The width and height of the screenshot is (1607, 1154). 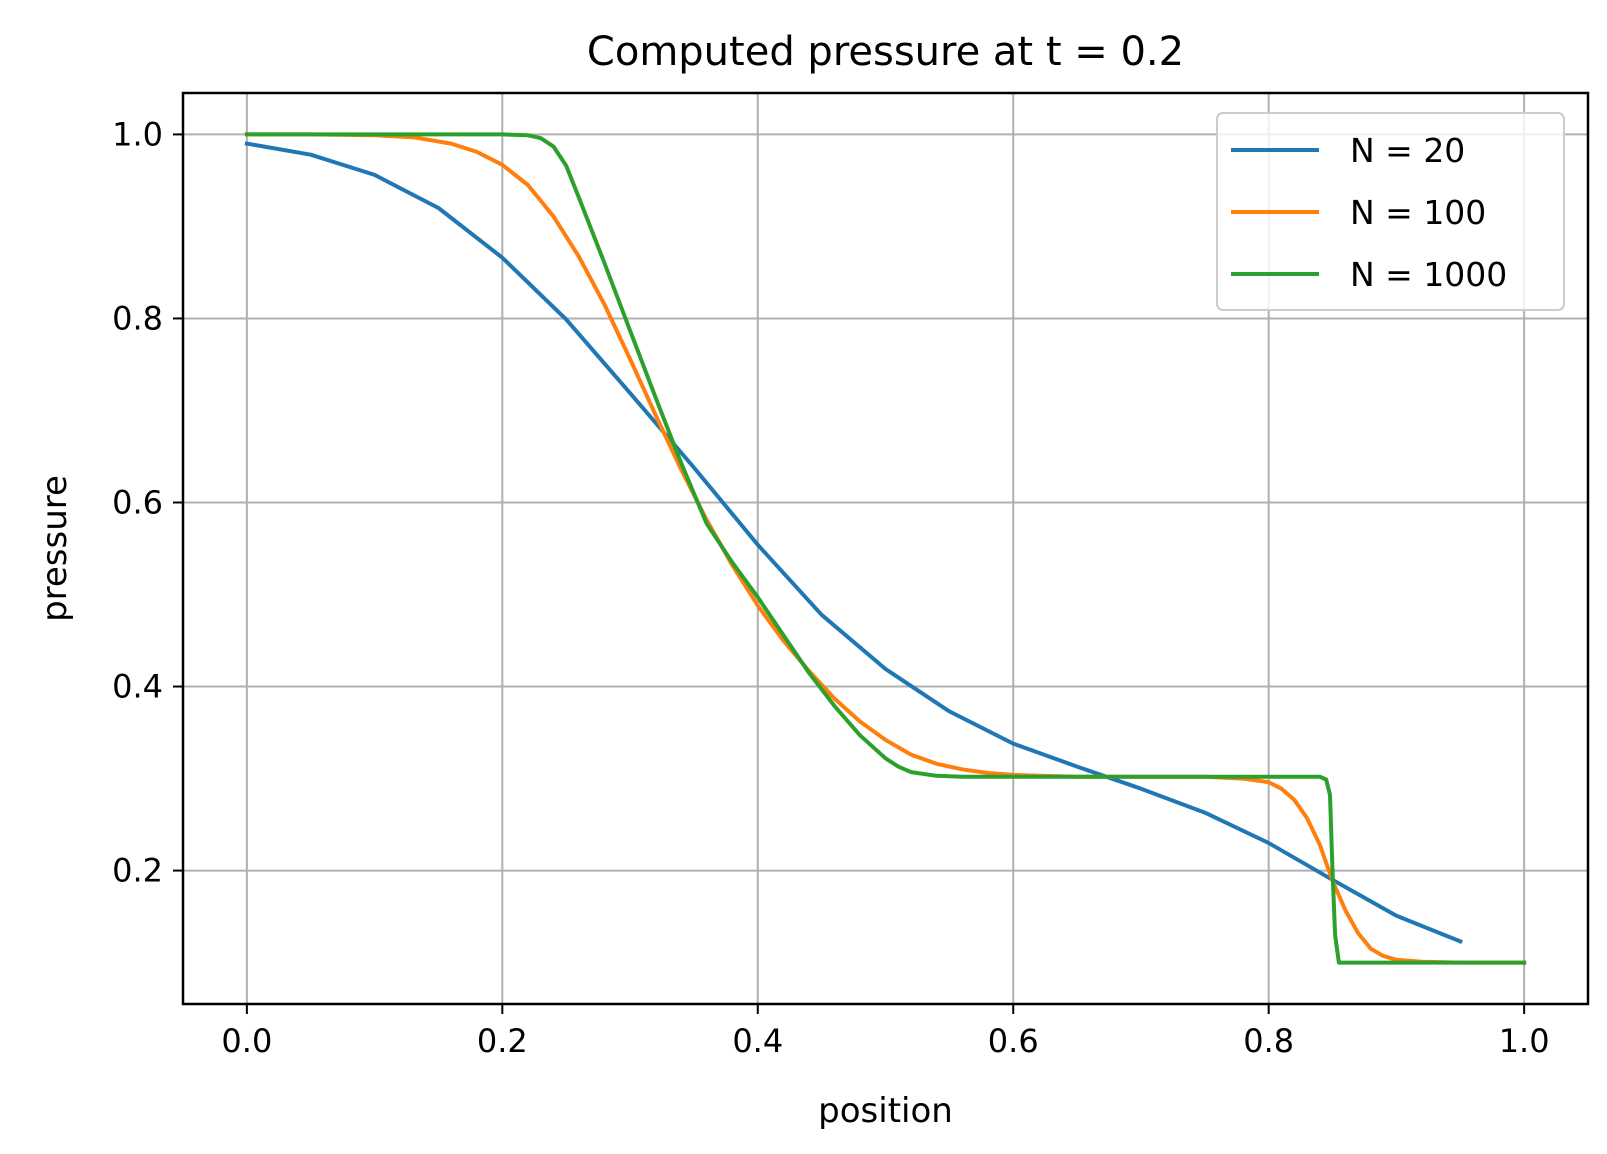 I want to click on y-tick-label: 0.4, so click(x=137, y=687).